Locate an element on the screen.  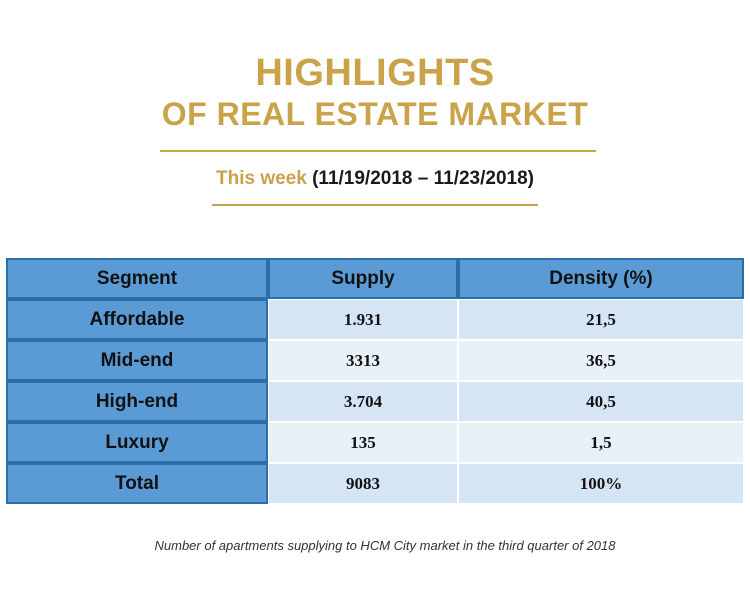
table-header-row: Segment Supply Density (%) is located at coordinates (375, 278).